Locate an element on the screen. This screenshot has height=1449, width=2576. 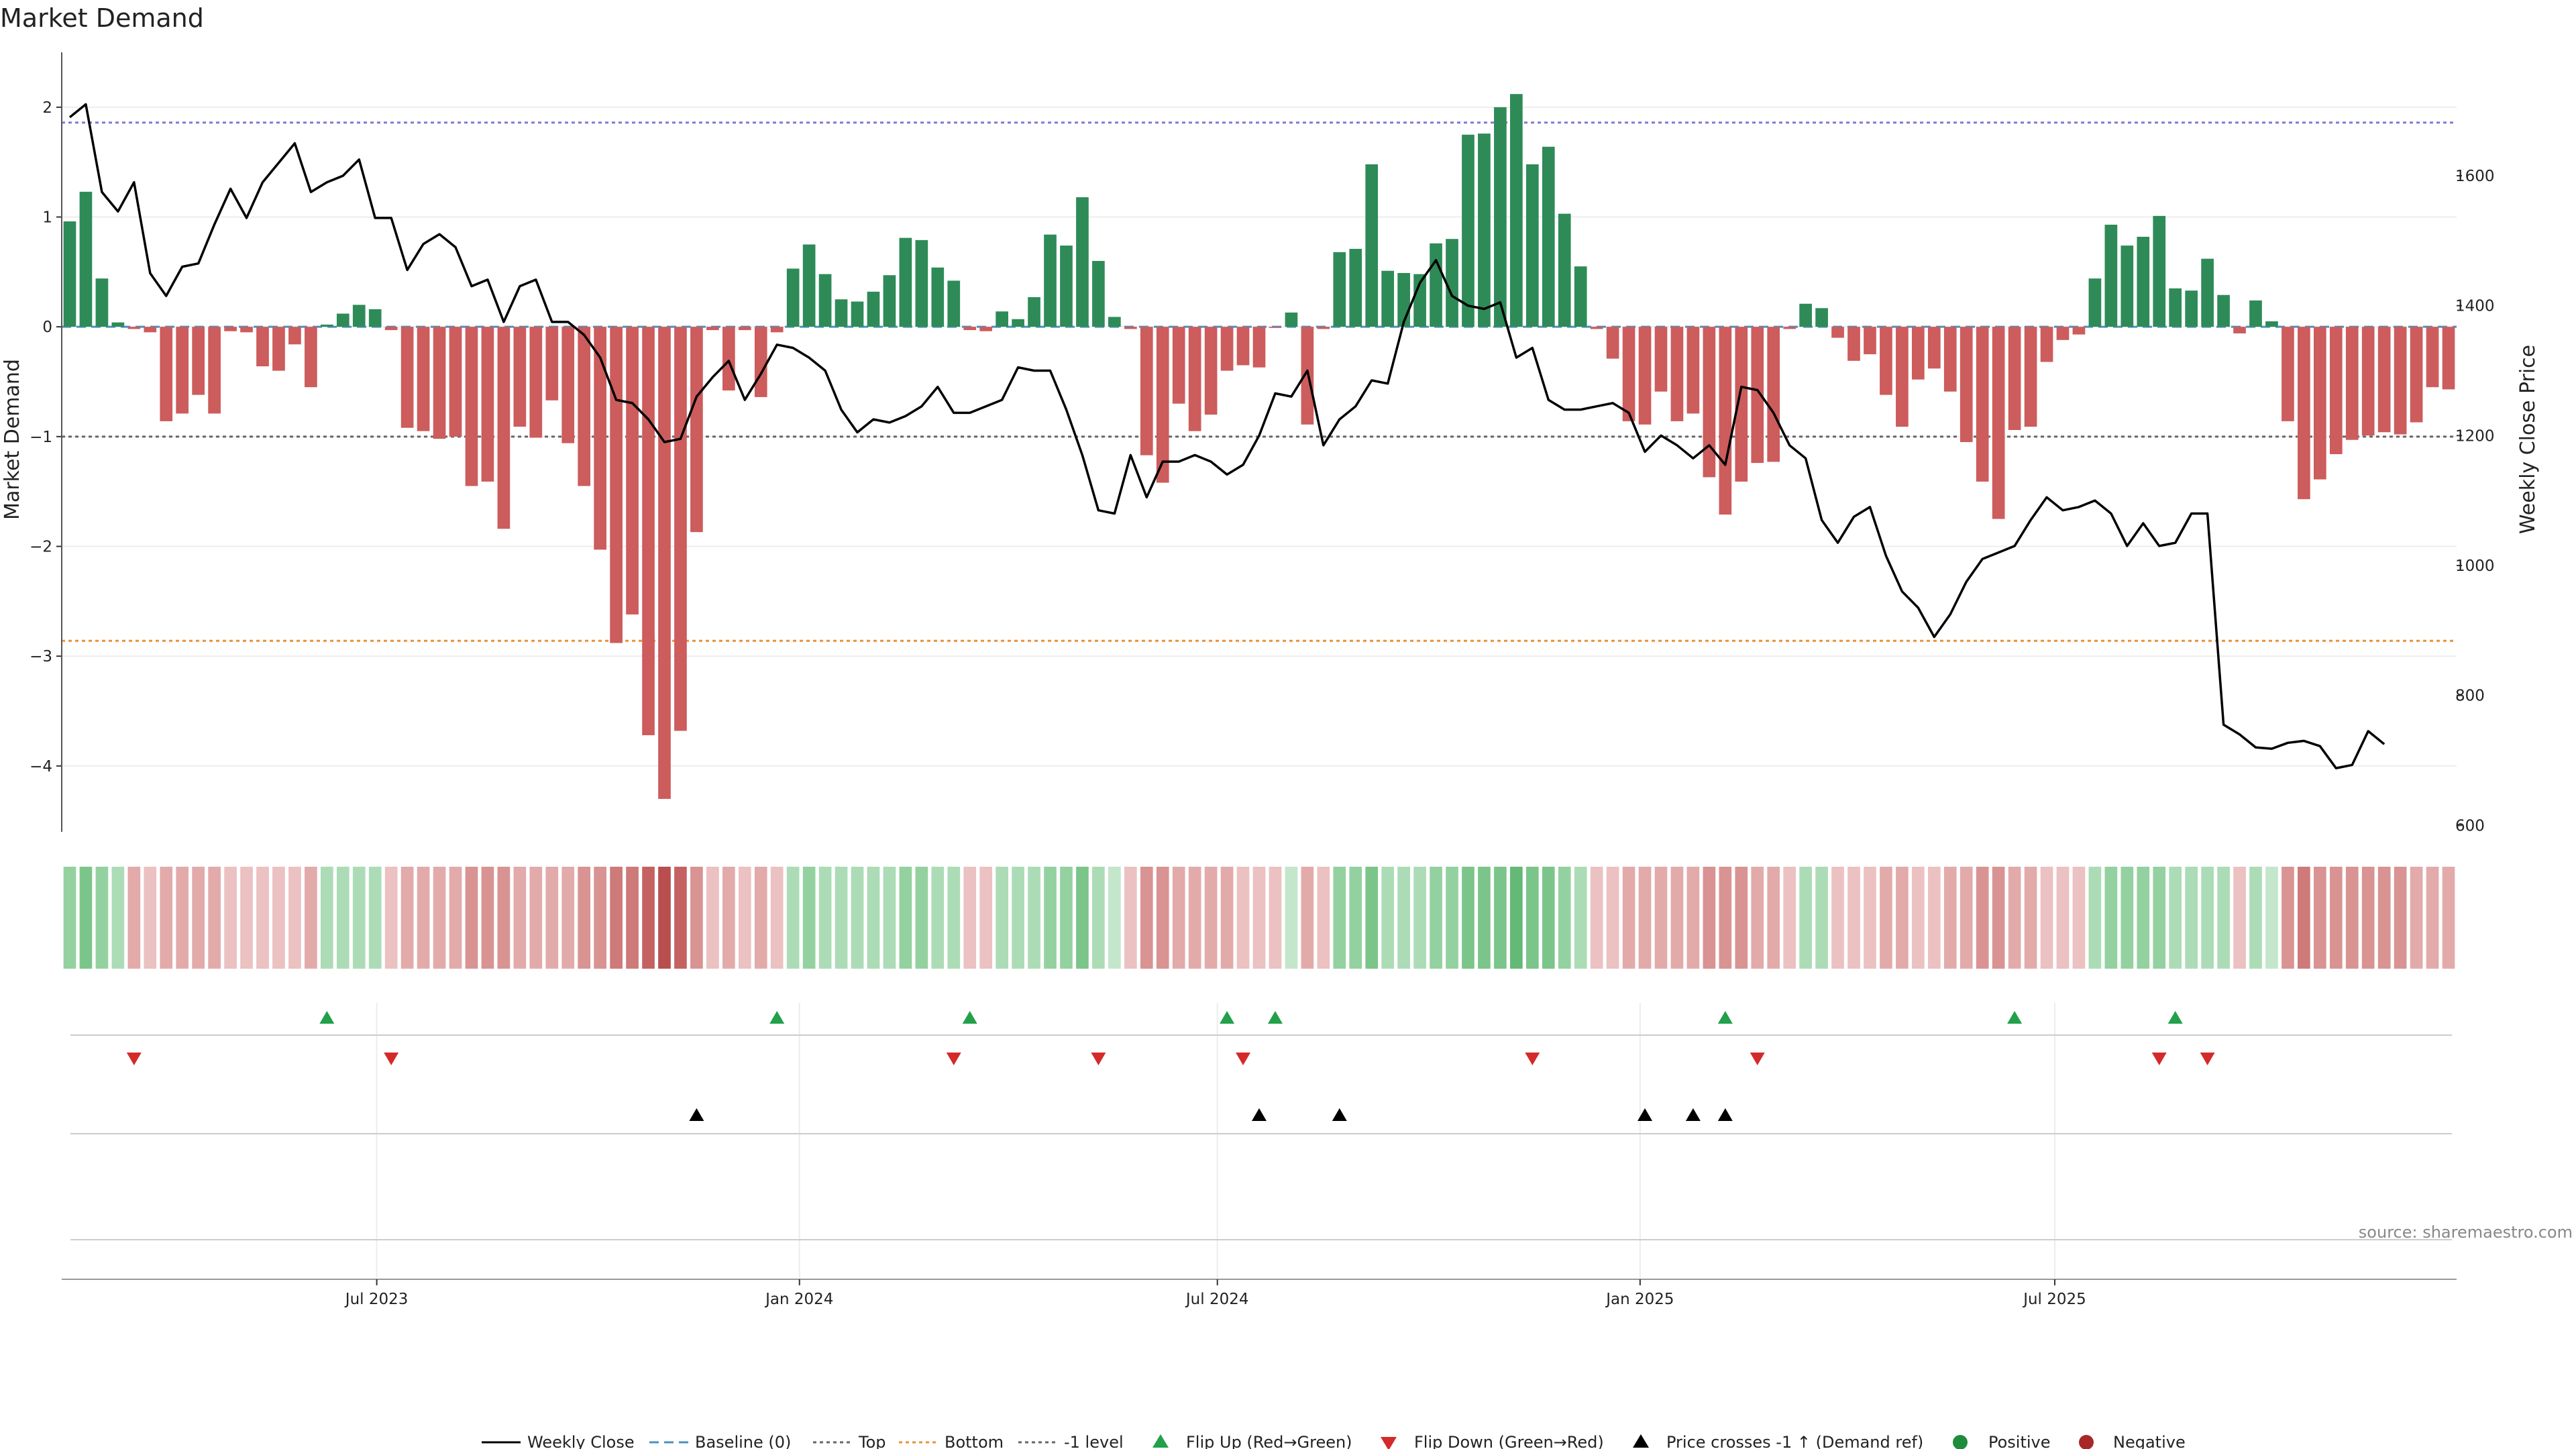
y-axis-right-title: Weekly Close Price is located at coordinates (2528, 439).